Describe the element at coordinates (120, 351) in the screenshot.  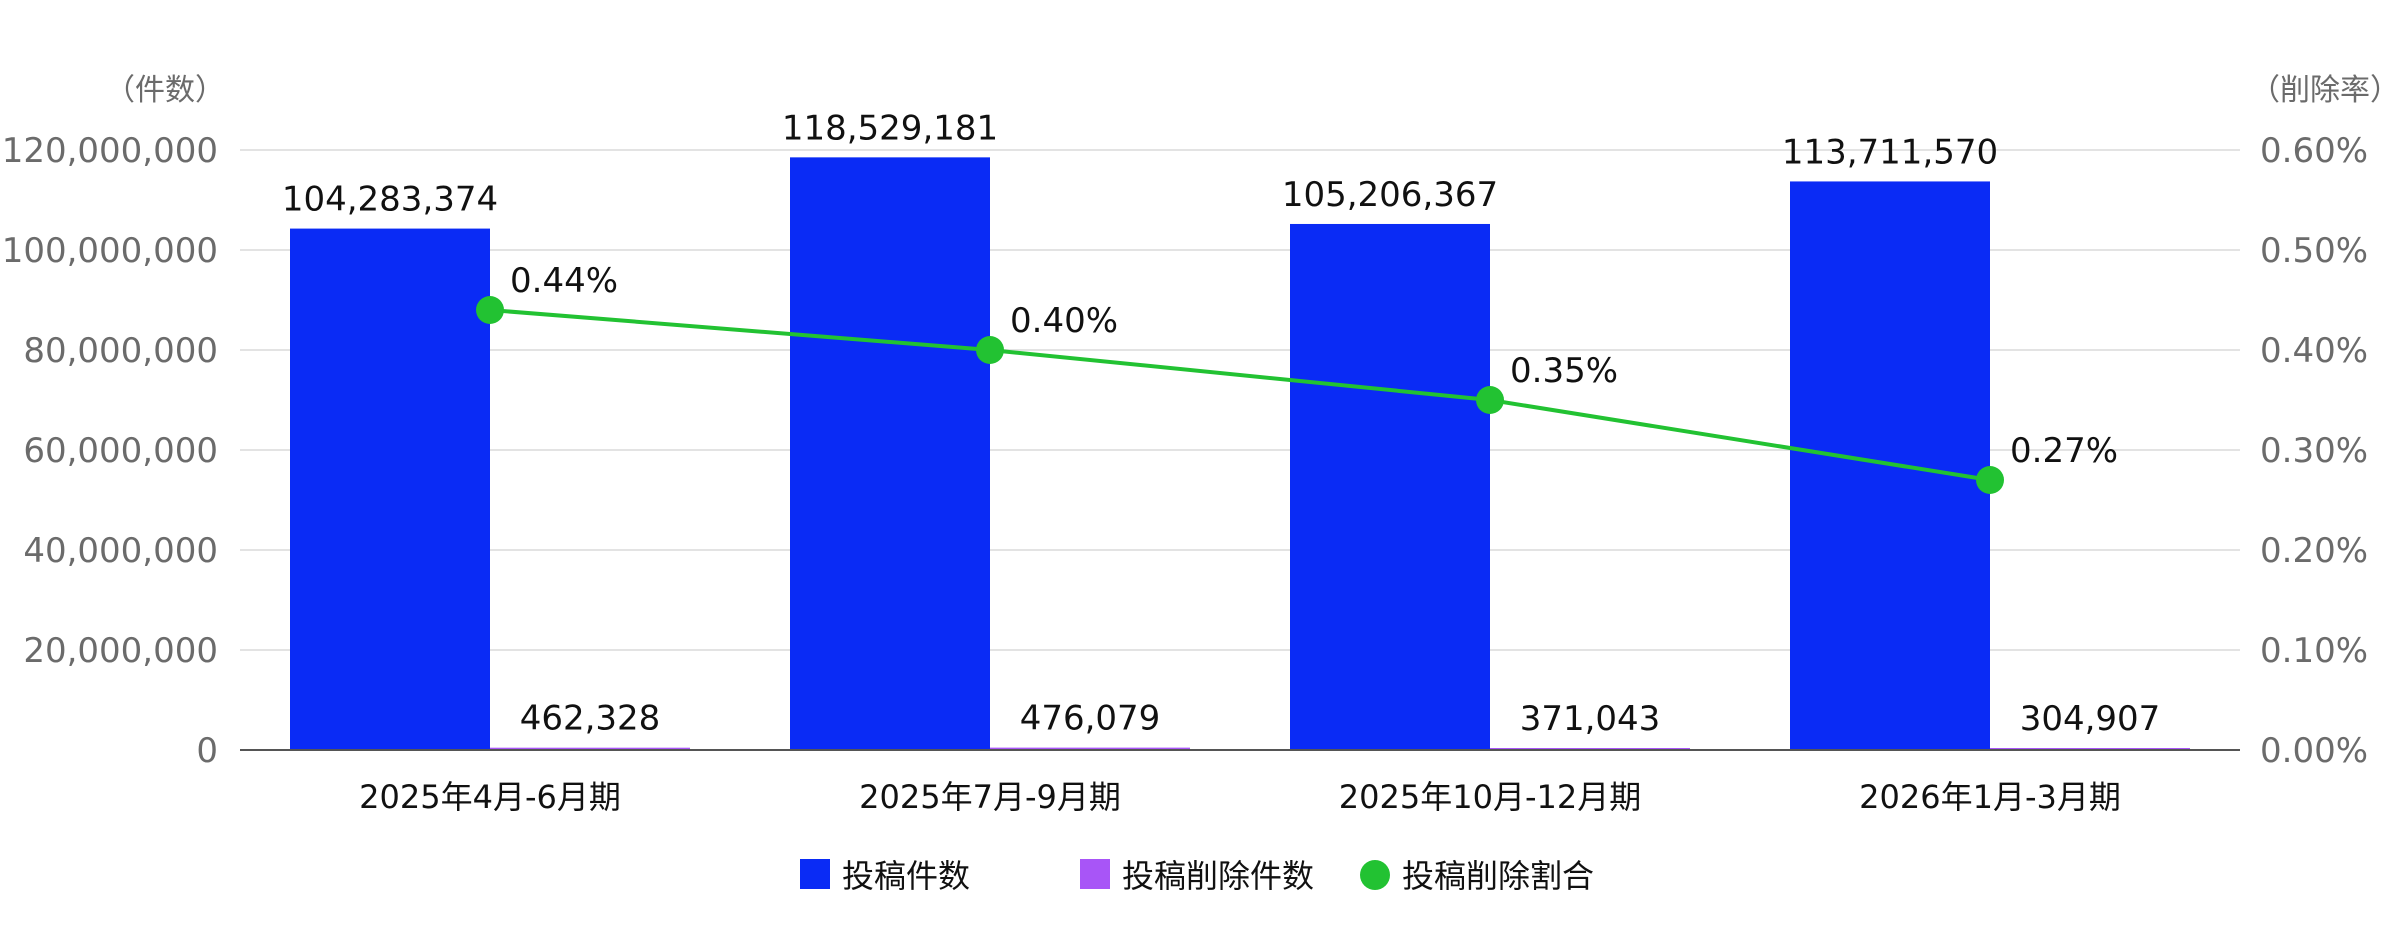
I see `y-left-tick-label: 80,000,000` at that location.